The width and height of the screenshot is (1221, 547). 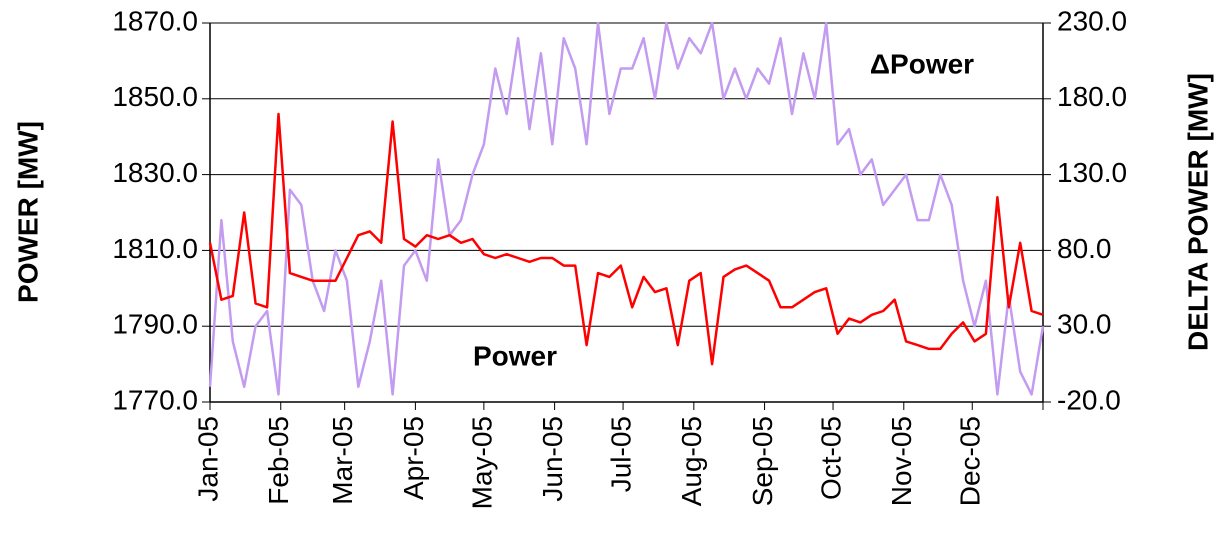 What do you see at coordinates (155, 96) in the screenshot?
I see `y-tick-label: 1850.0` at bounding box center [155, 96].